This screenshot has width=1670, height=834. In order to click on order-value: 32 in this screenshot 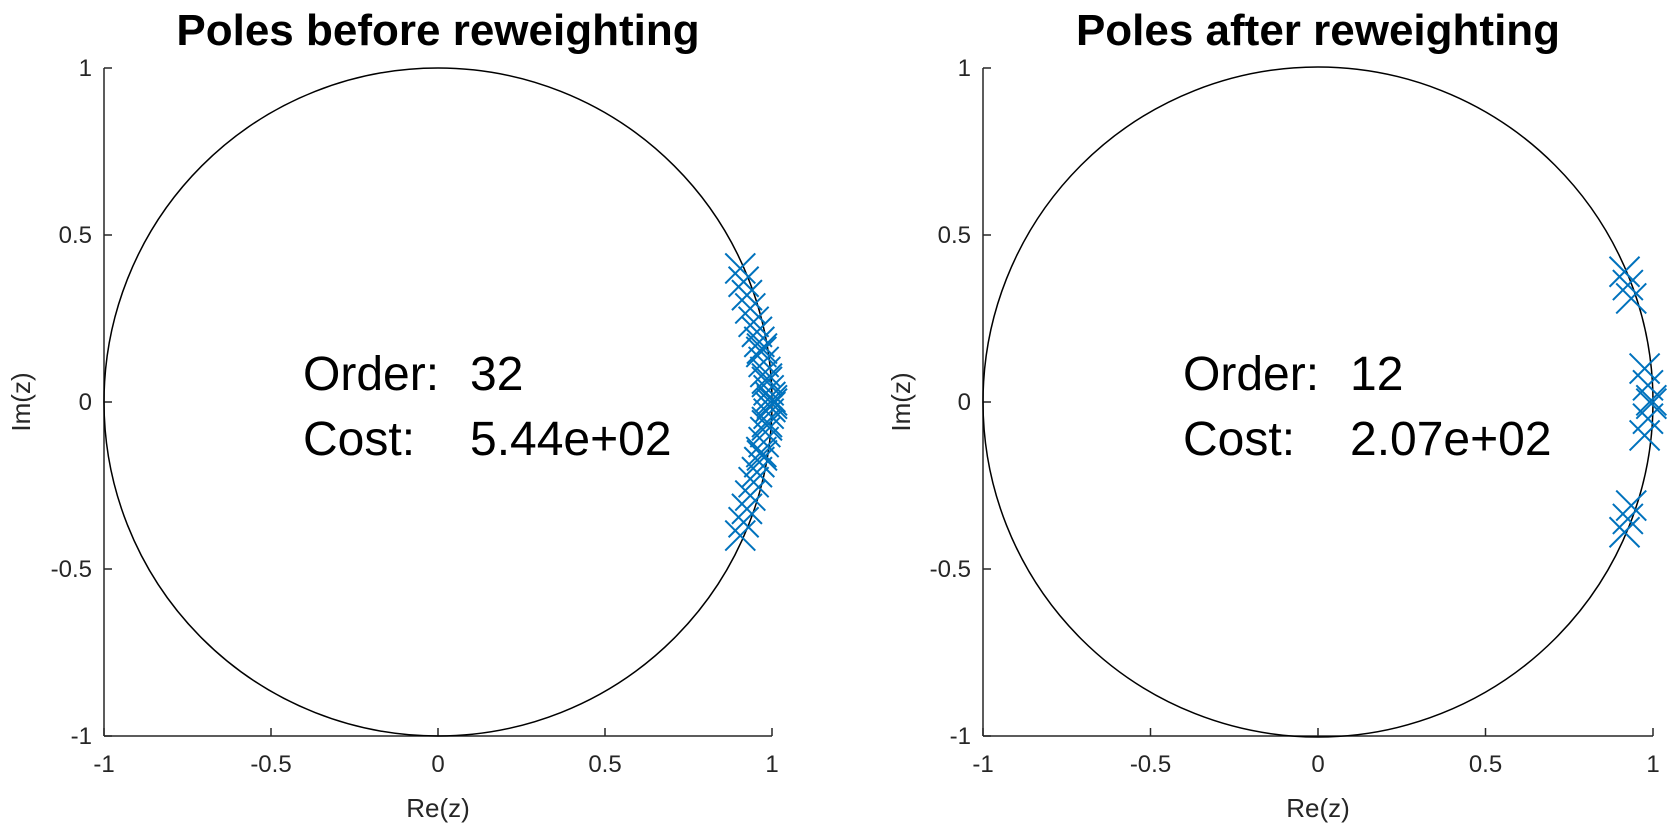, I will do `click(496, 374)`.